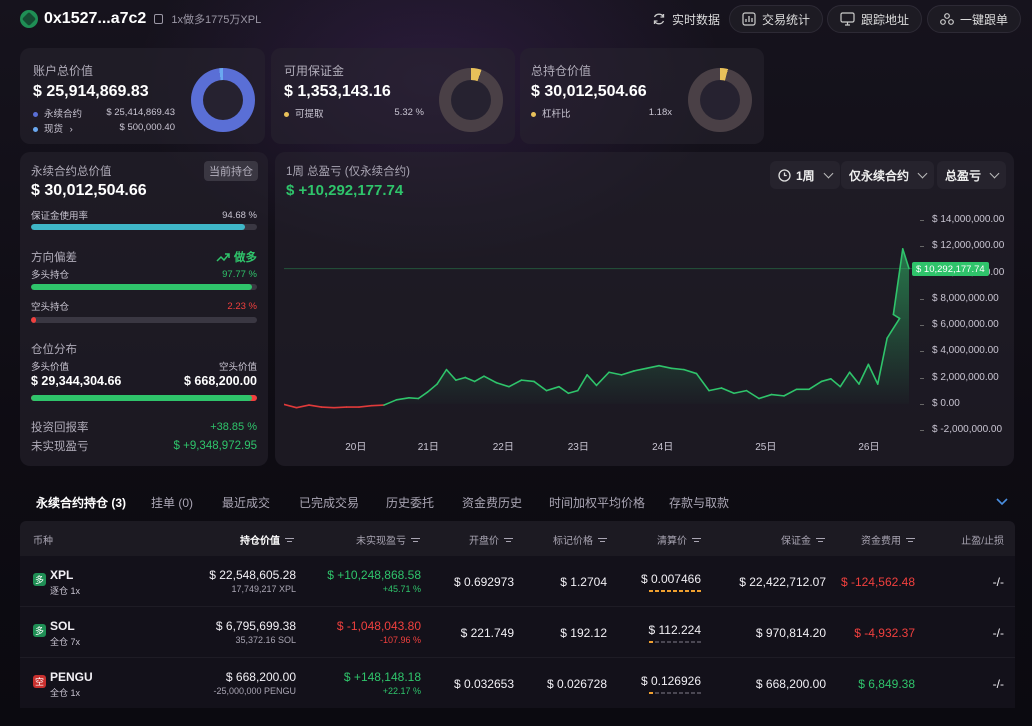 The height and width of the screenshot is (726, 1032). I want to click on collapse-chevron-icon, so click(1002, 502).